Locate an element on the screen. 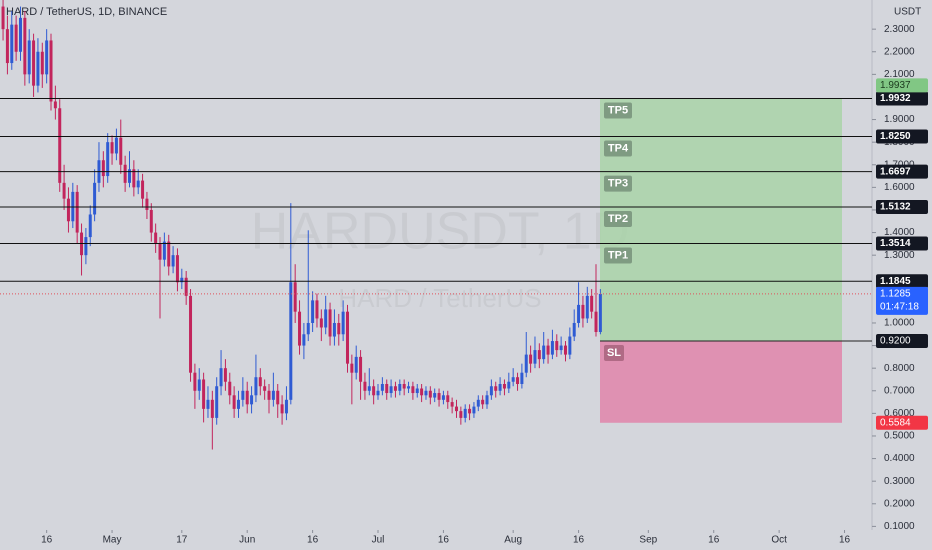  y-tick-label: 0.8000 is located at coordinates (899, 368).